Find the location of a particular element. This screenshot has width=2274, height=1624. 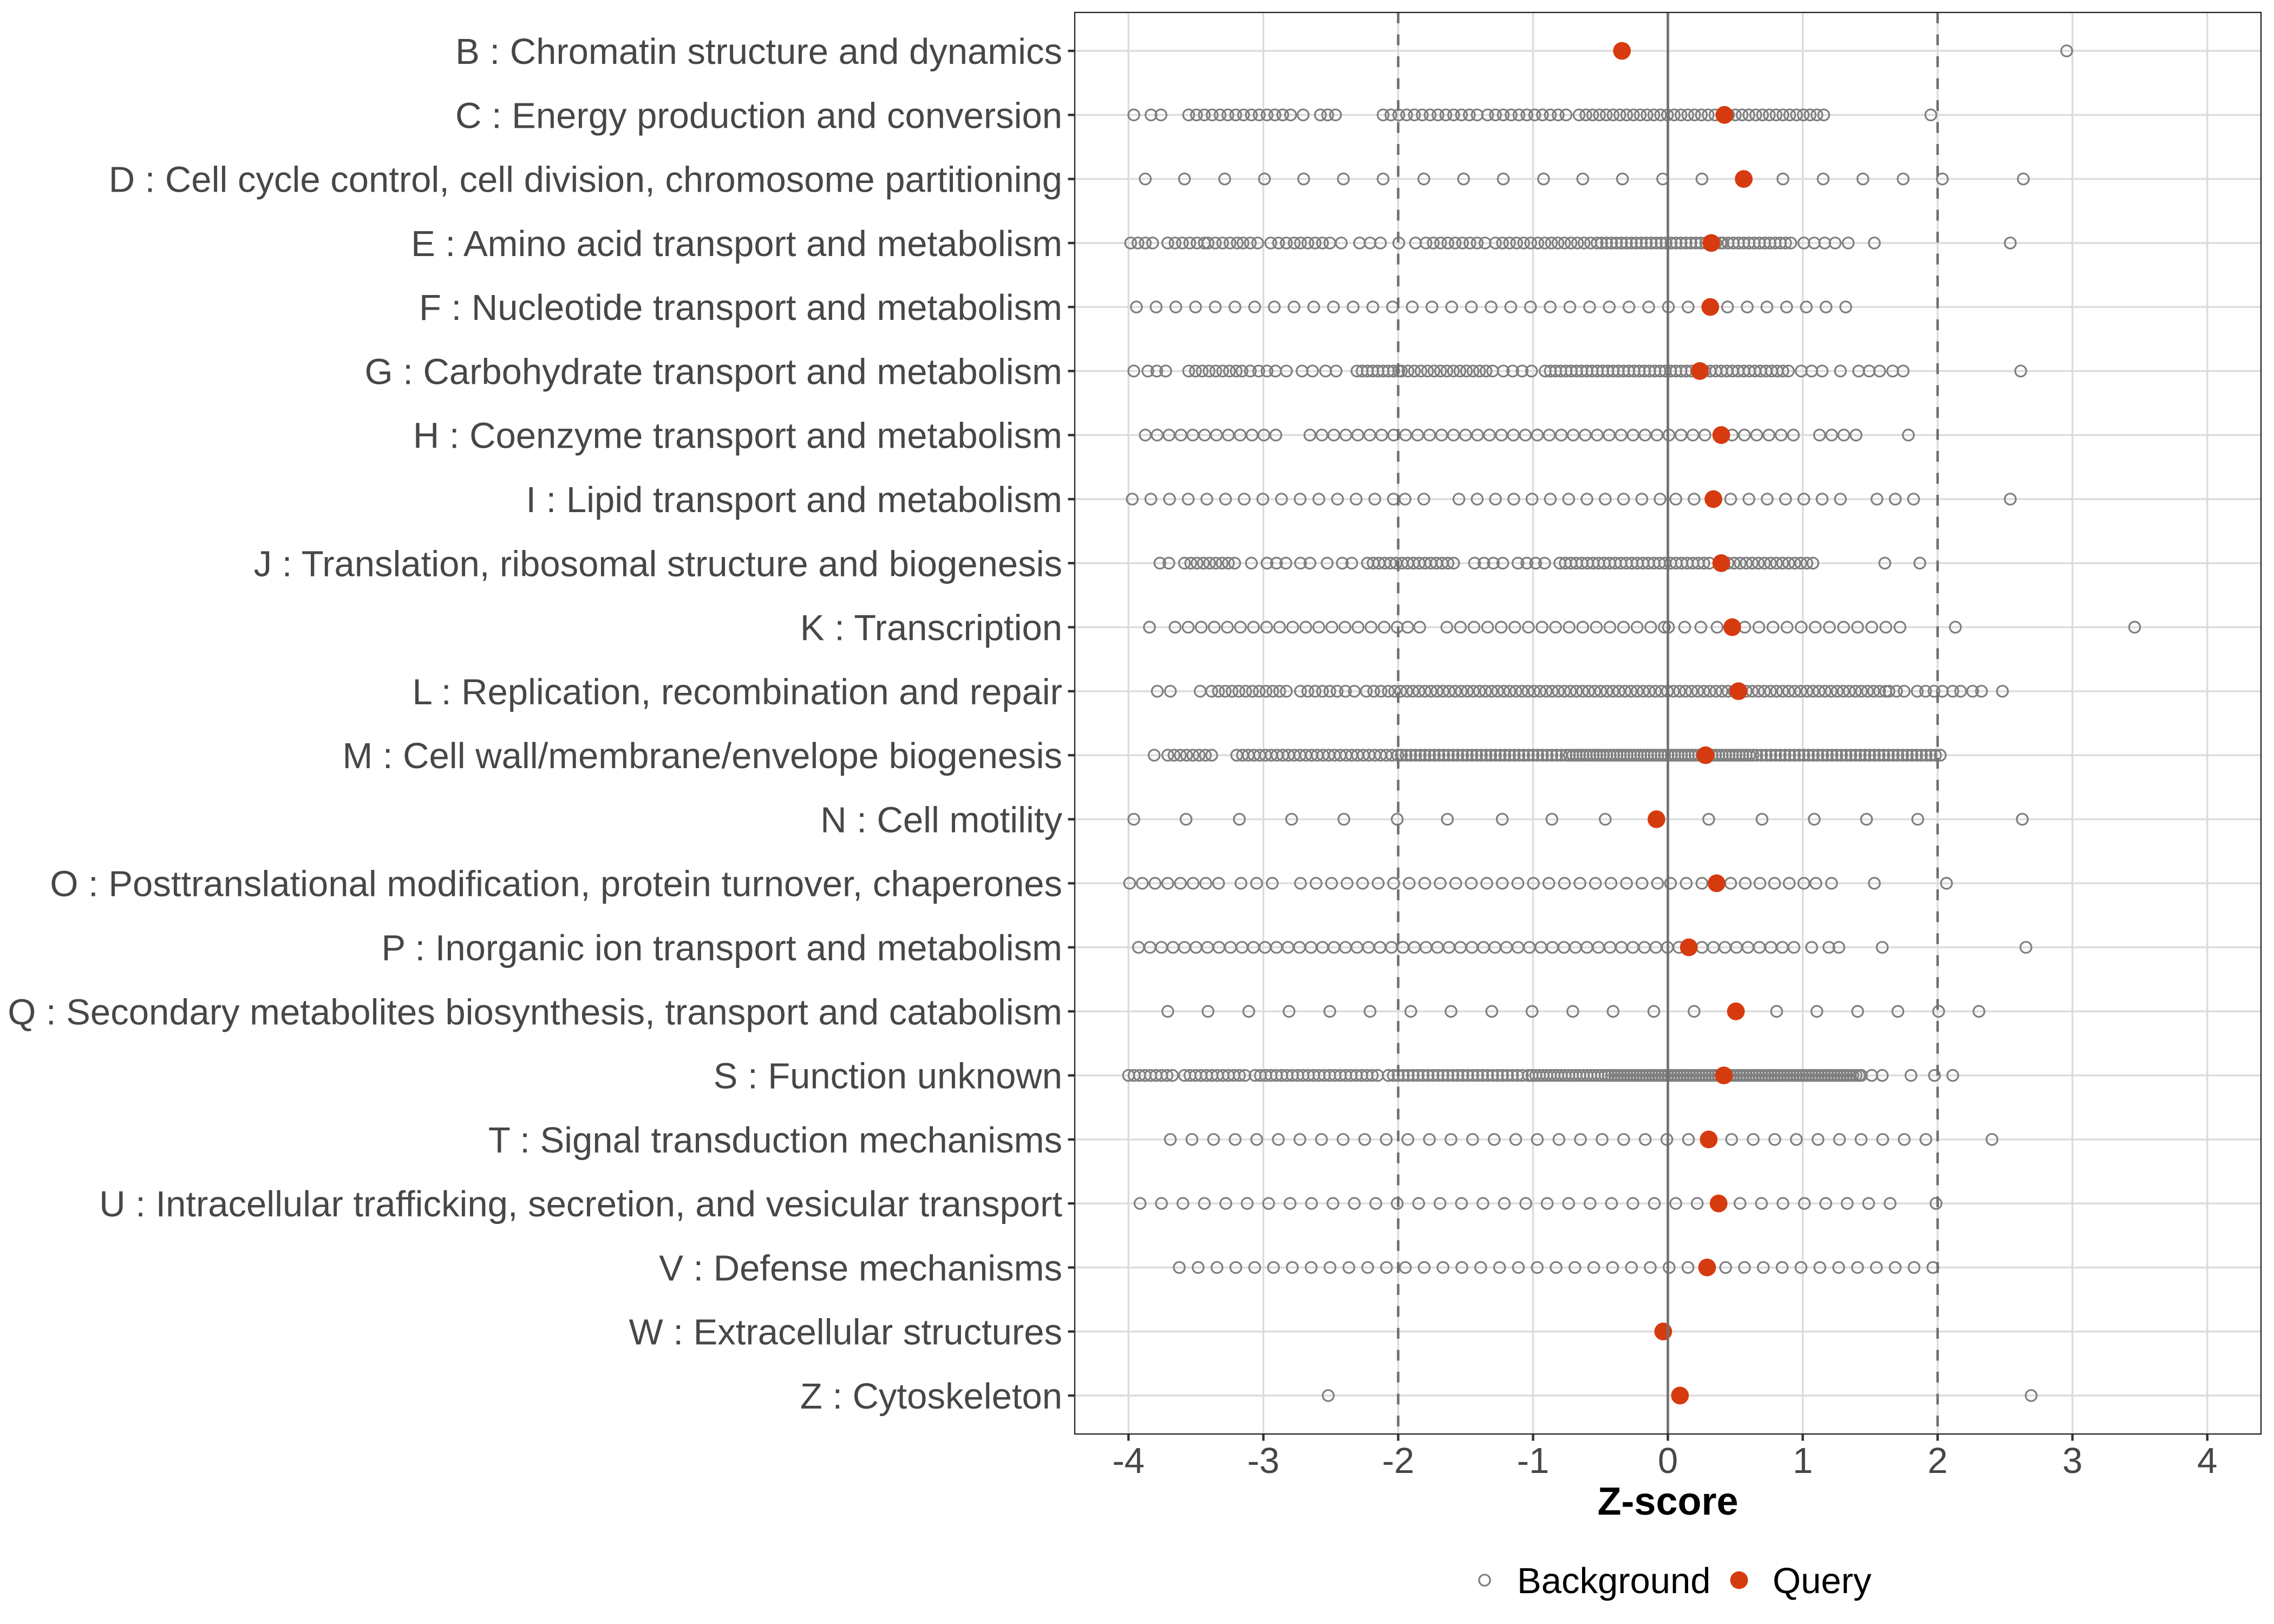

svg-text:C : Energy production and conv: C : Energy production and conversion is located at coordinates (758, 115).